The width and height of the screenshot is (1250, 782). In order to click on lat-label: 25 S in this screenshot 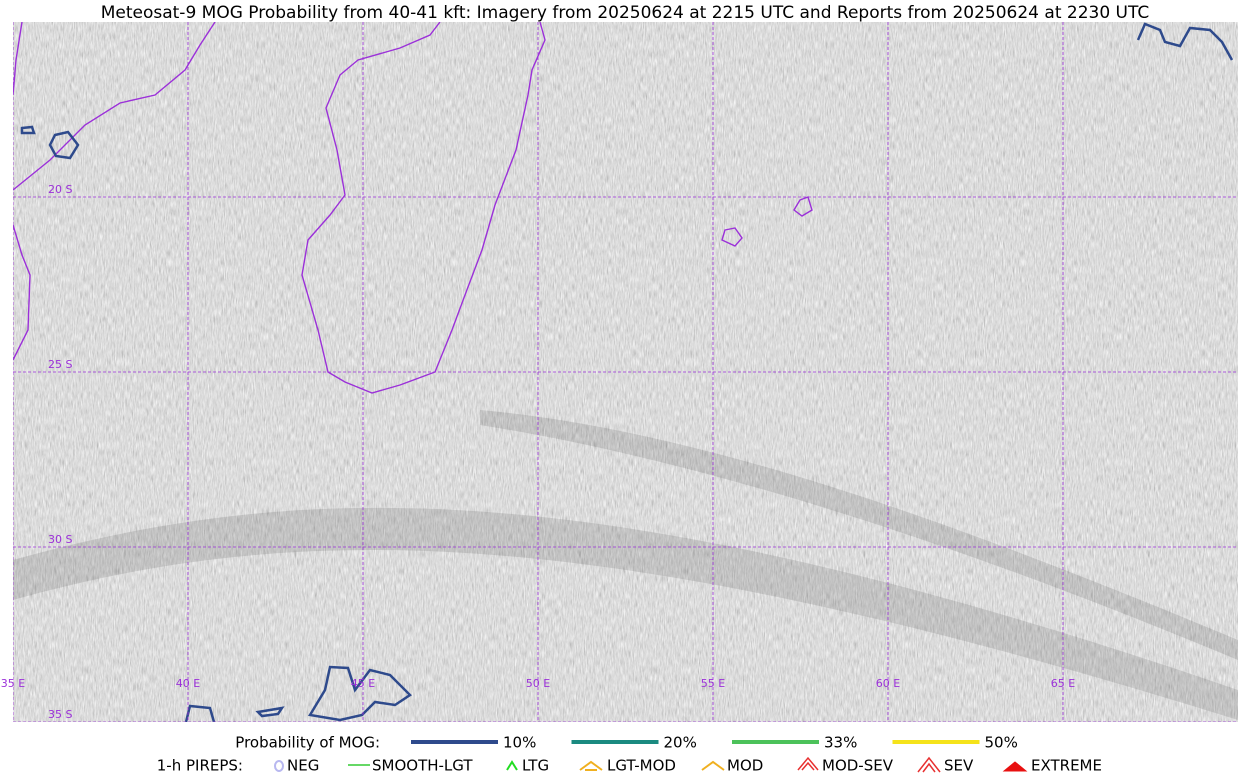, I will do `click(60, 364)`.